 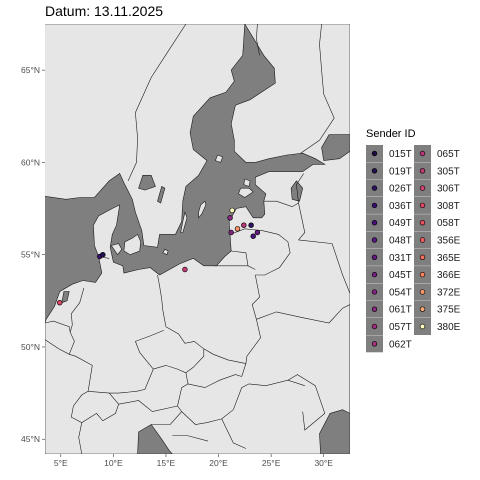 What do you see at coordinates (94, 407) in the screenshot?
I see `border-swiss` at bounding box center [94, 407].